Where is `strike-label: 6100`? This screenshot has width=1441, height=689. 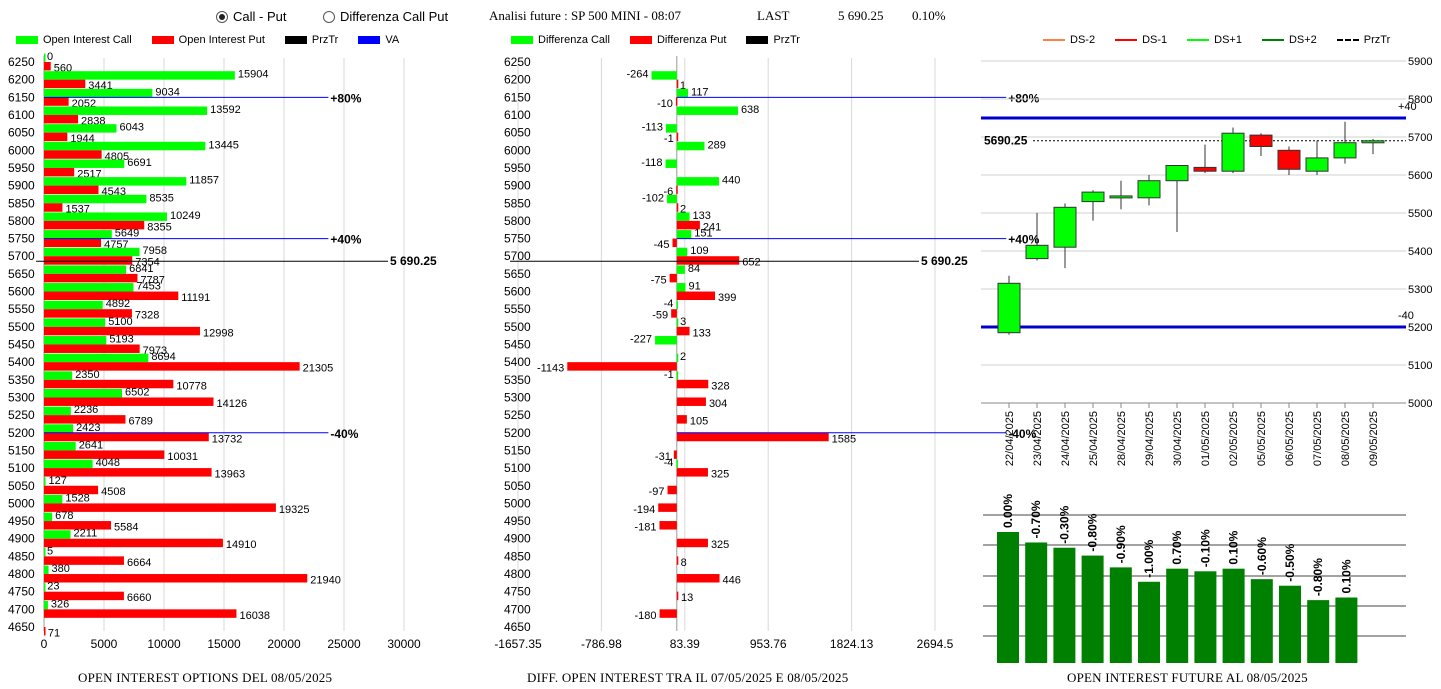
strike-label: 6100 is located at coordinates (517, 115).